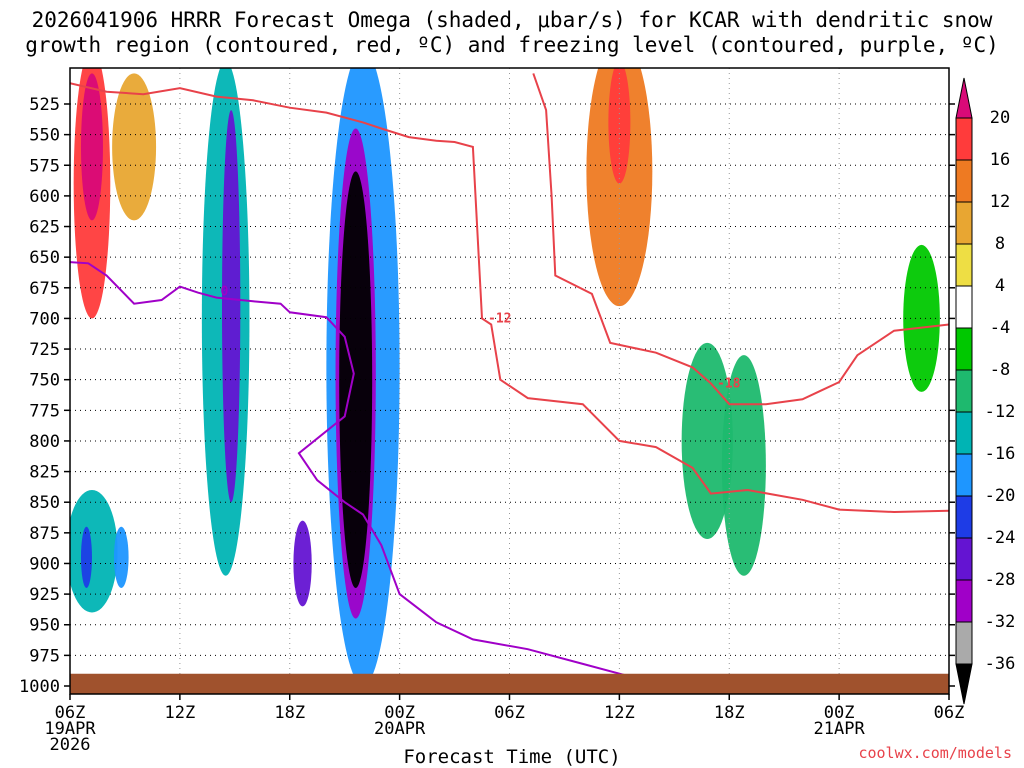 The image size is (1024, 768). I want to click on y-tick-label-975: 975, so click(44, 656).